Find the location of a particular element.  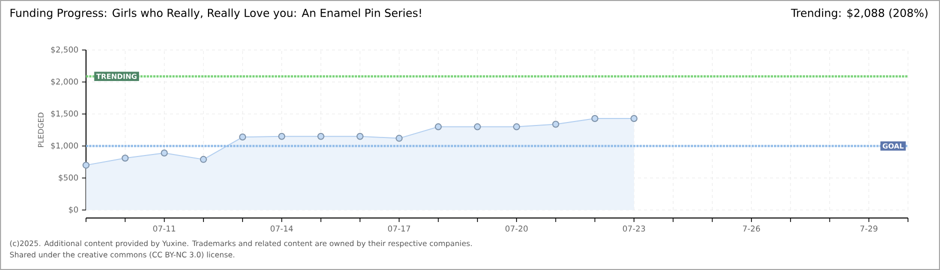

x-tick-label: 7-29 is located at coordinates (869, 229).